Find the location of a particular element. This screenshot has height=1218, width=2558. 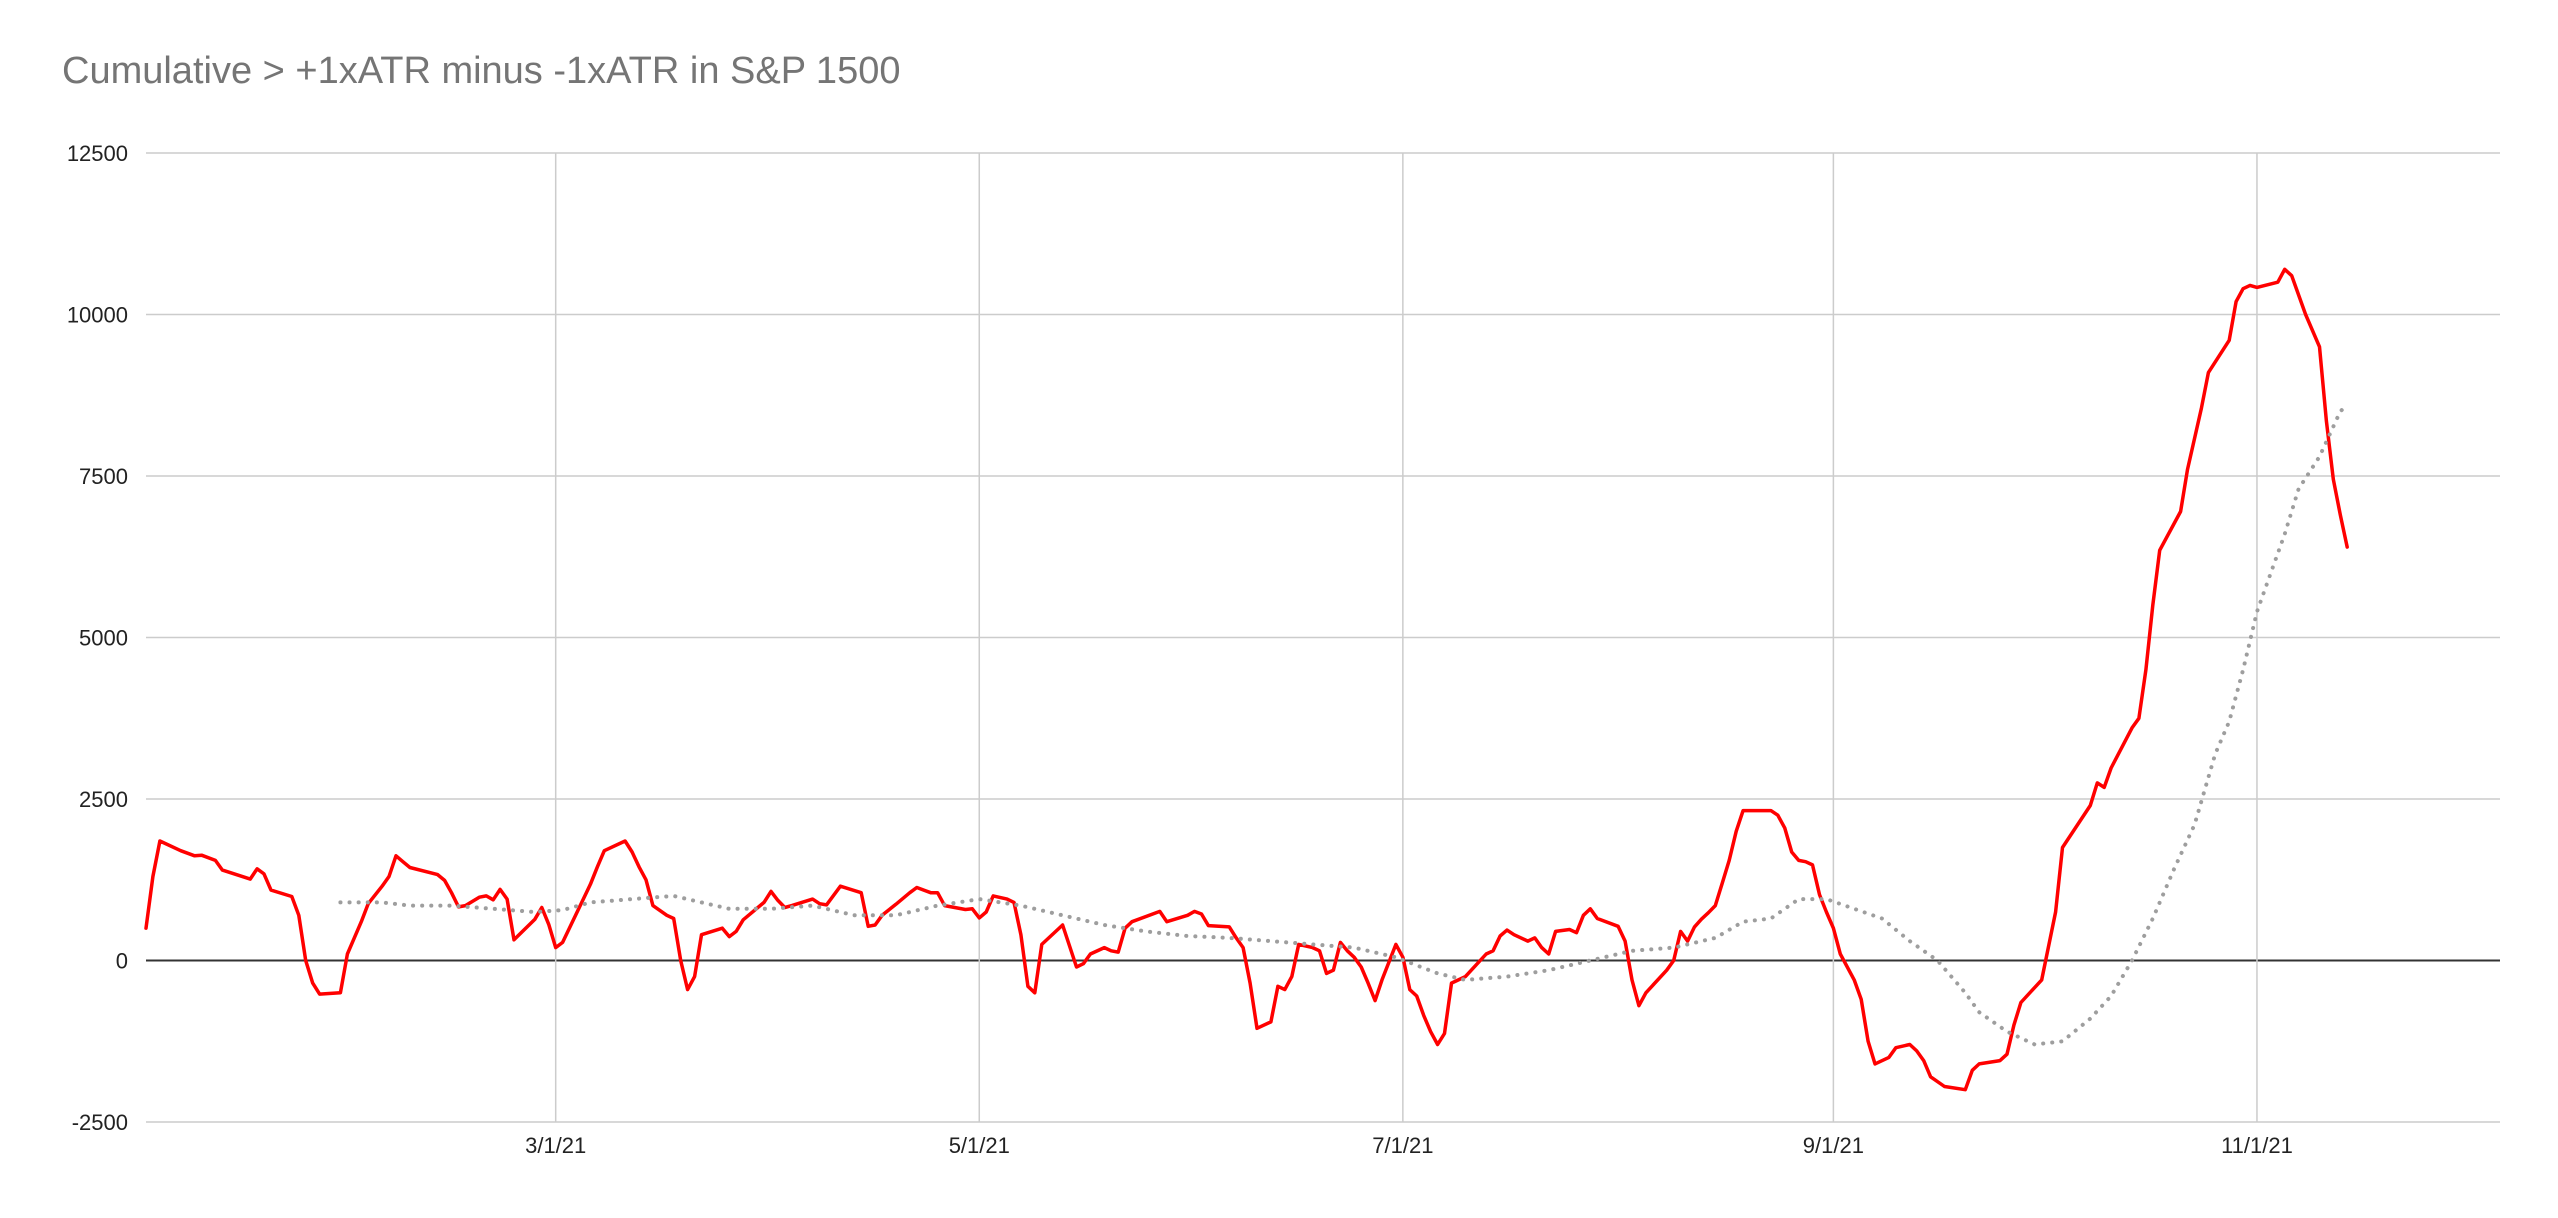

y-tick-label: 7500 is located at coordinates (103, 476).